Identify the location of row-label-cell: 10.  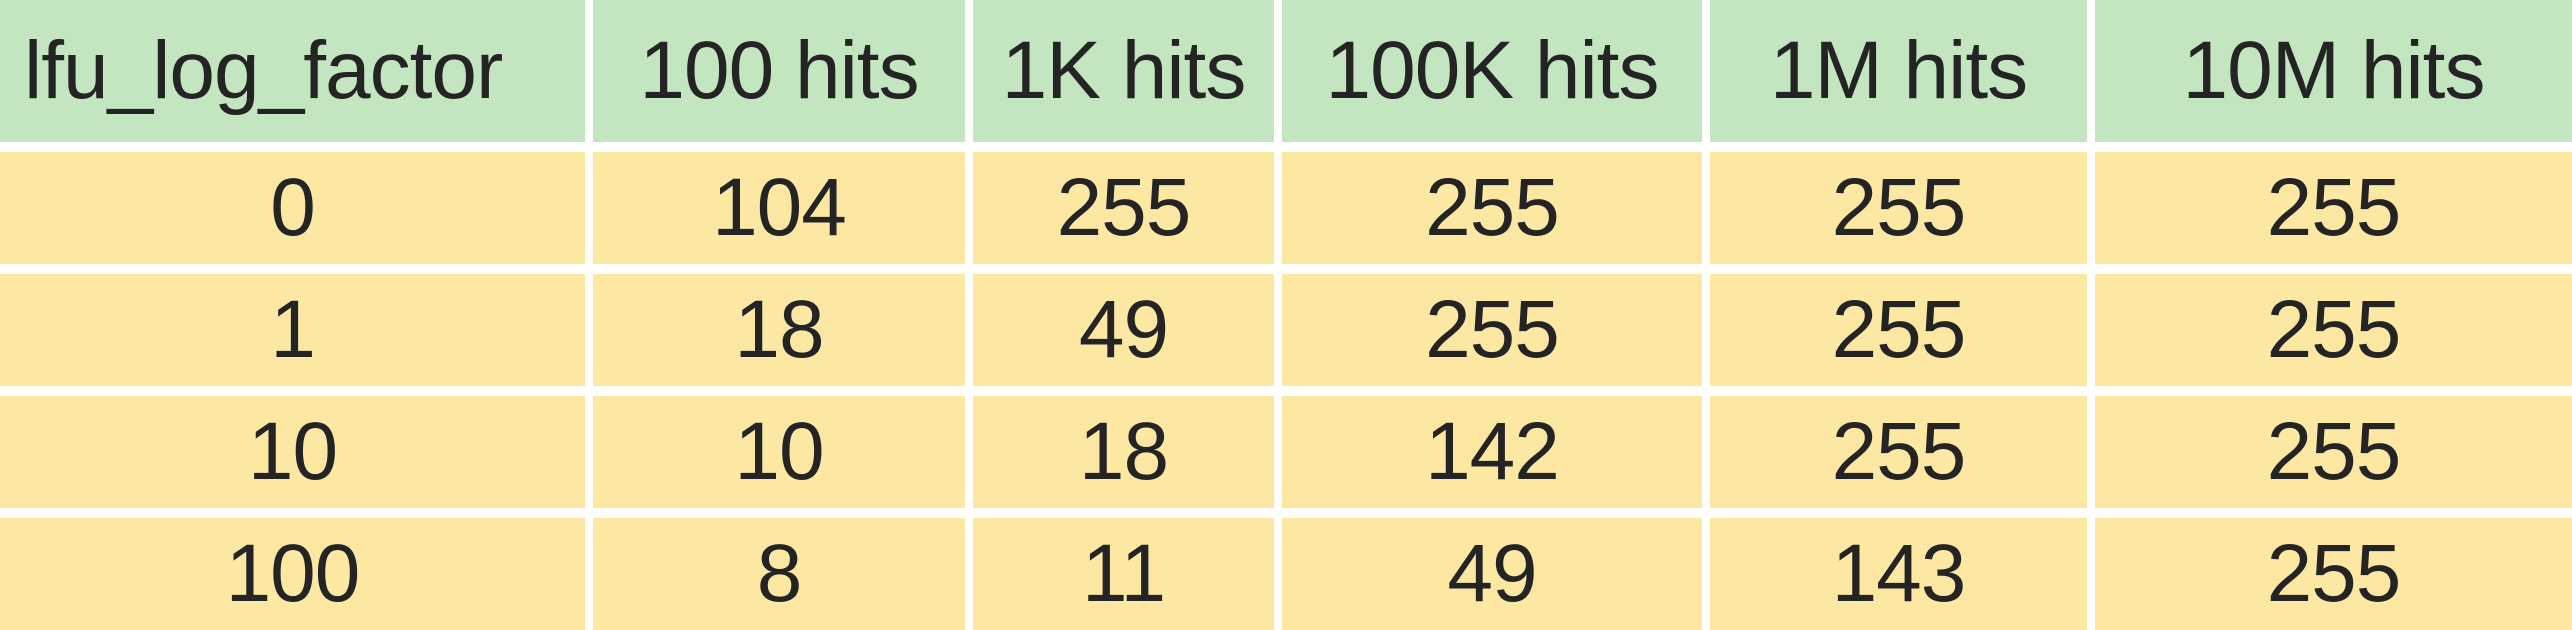
(292, 452).